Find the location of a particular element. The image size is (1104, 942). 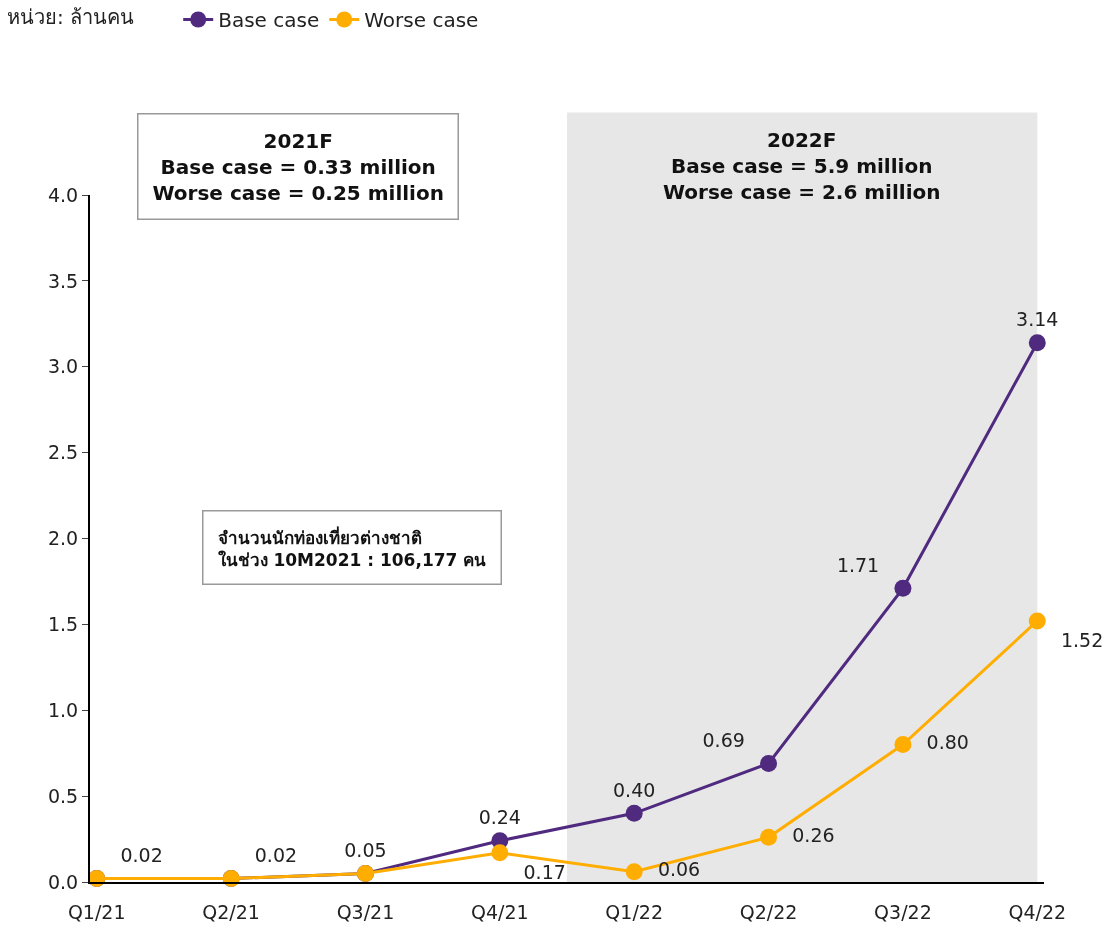

x-tick-label: Q4/21 is located at coordinates (500, 911).